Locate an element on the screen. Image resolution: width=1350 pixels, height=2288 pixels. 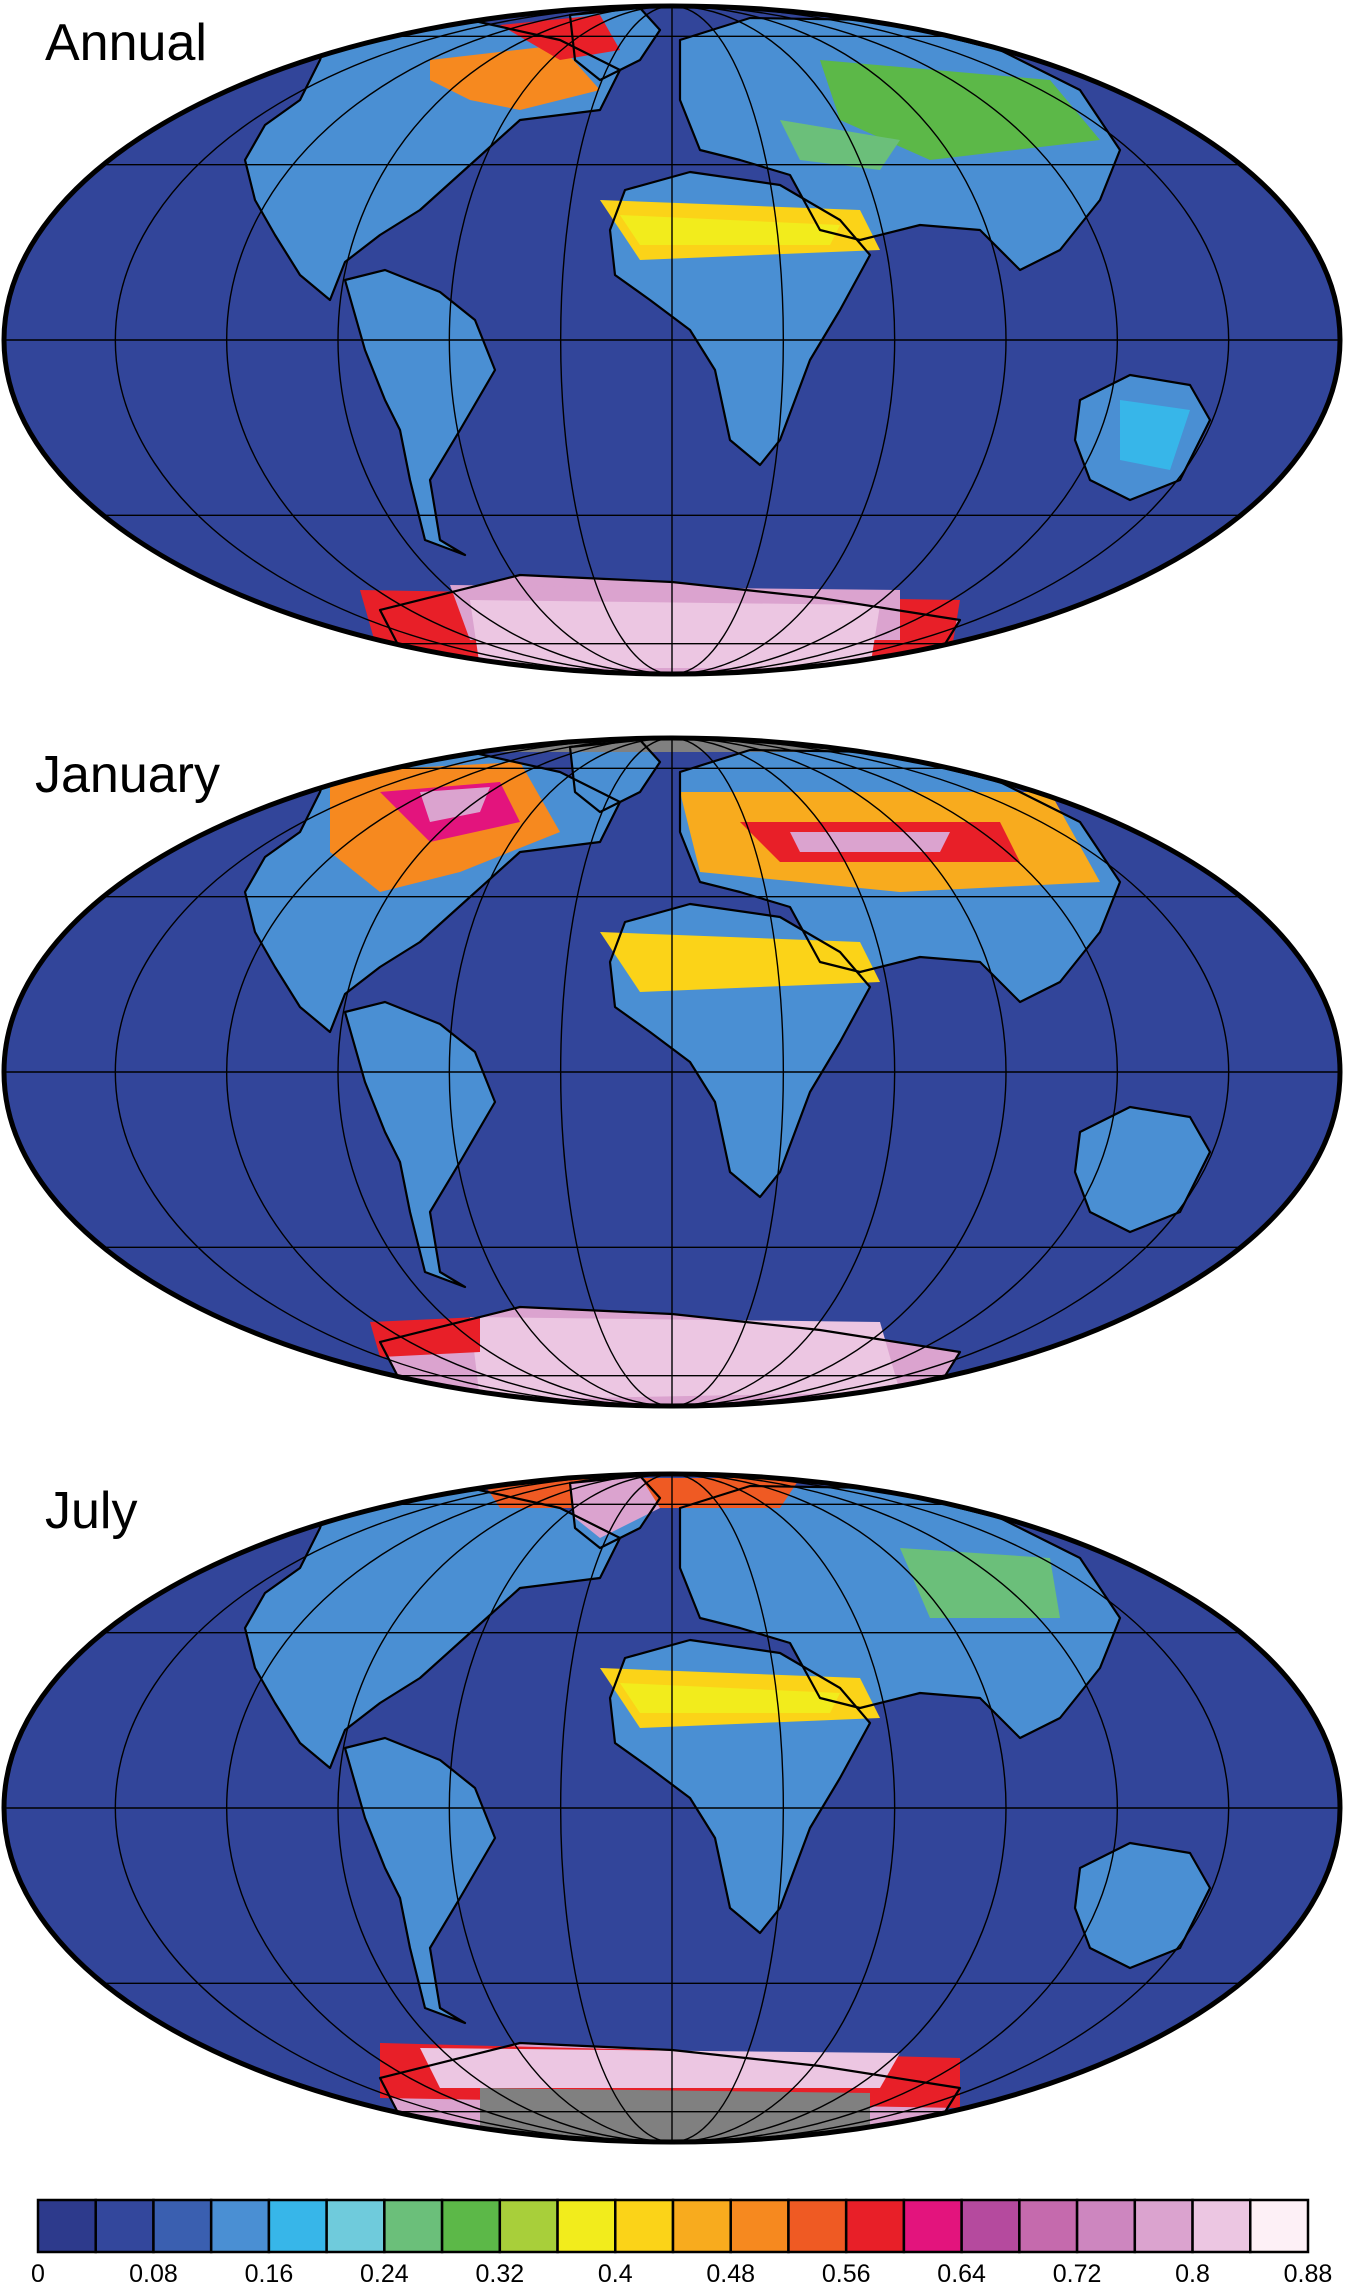
colorbar-tick-label: 0.32 is located at coordinates (499, 2274).